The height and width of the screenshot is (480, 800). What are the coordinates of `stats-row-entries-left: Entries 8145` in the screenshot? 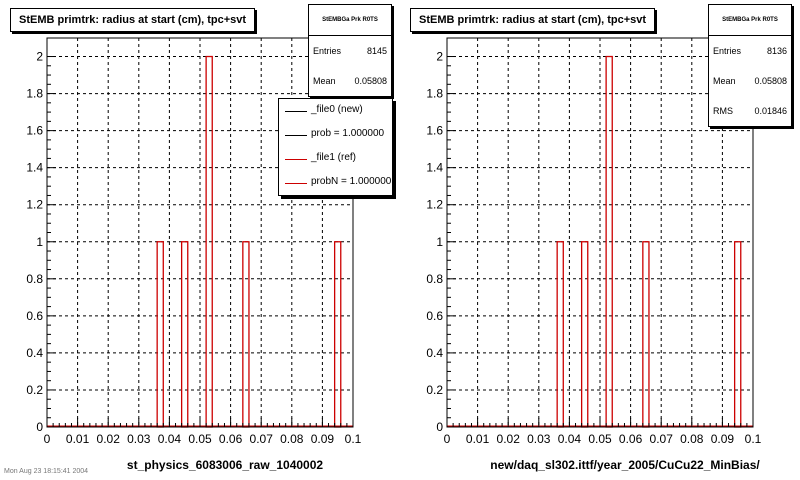 It's located at (350, 51).